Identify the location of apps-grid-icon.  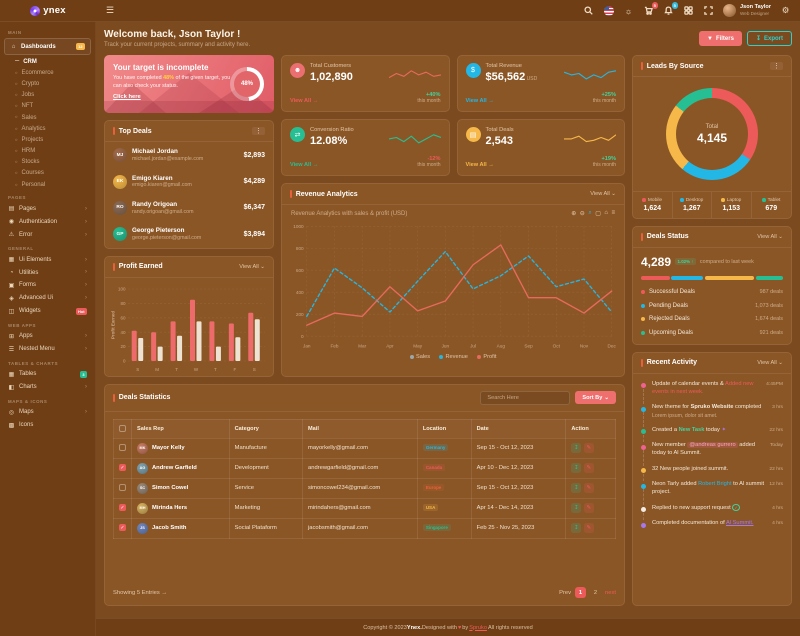
(688, 10).